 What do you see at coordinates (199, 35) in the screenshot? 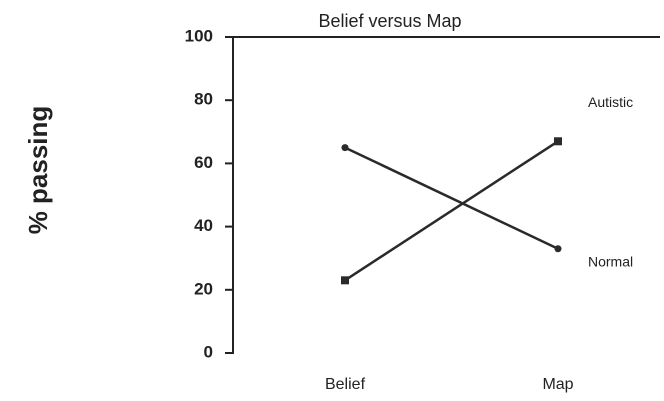
I see `y-tick-label: 100` at bounding box center [199, 35].